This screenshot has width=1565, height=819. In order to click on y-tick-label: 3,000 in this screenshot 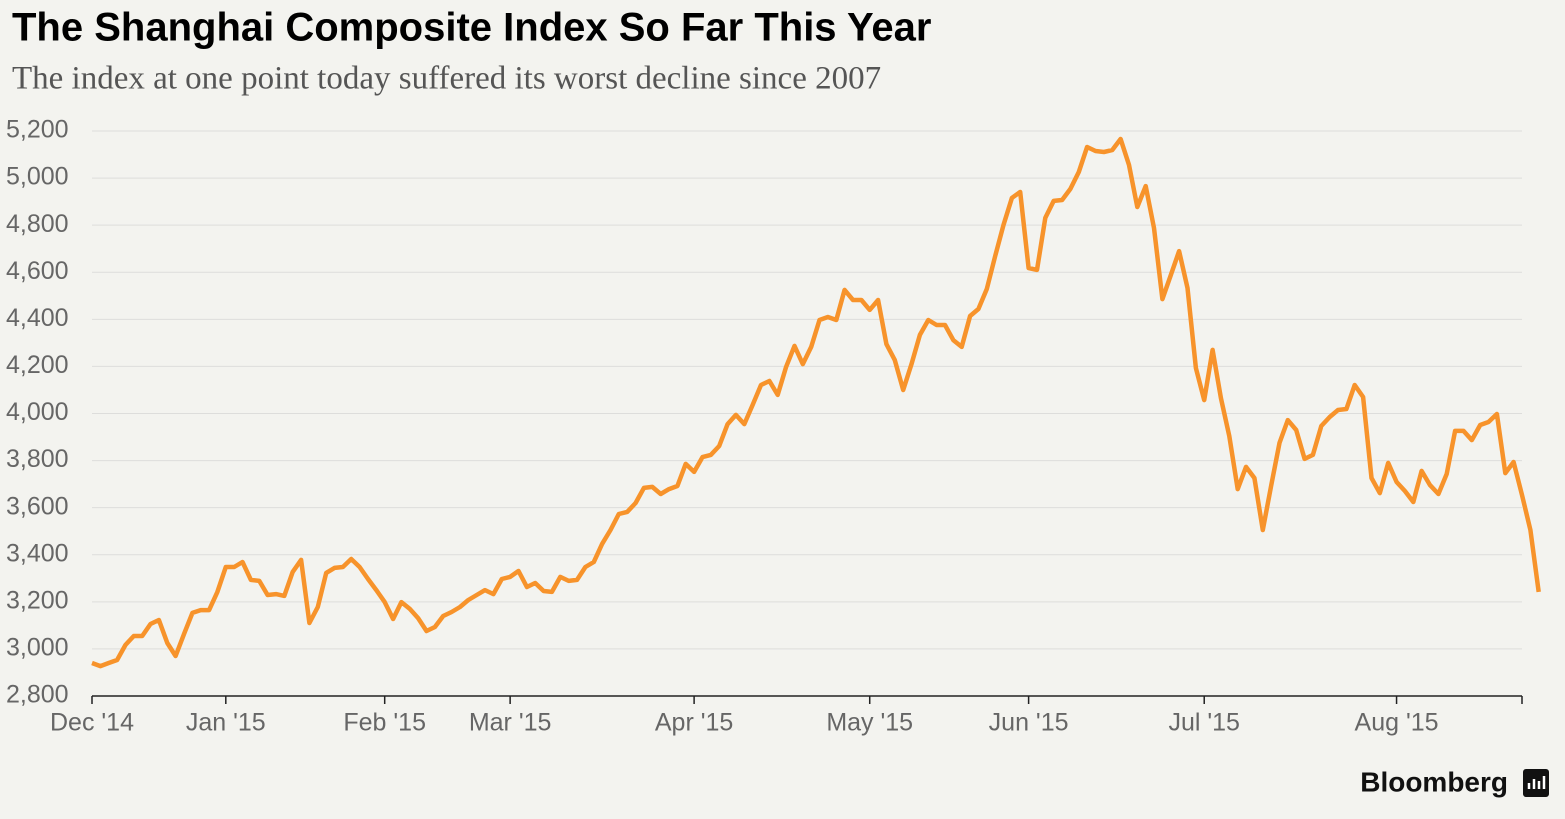, I will do `click(37, 648)`.